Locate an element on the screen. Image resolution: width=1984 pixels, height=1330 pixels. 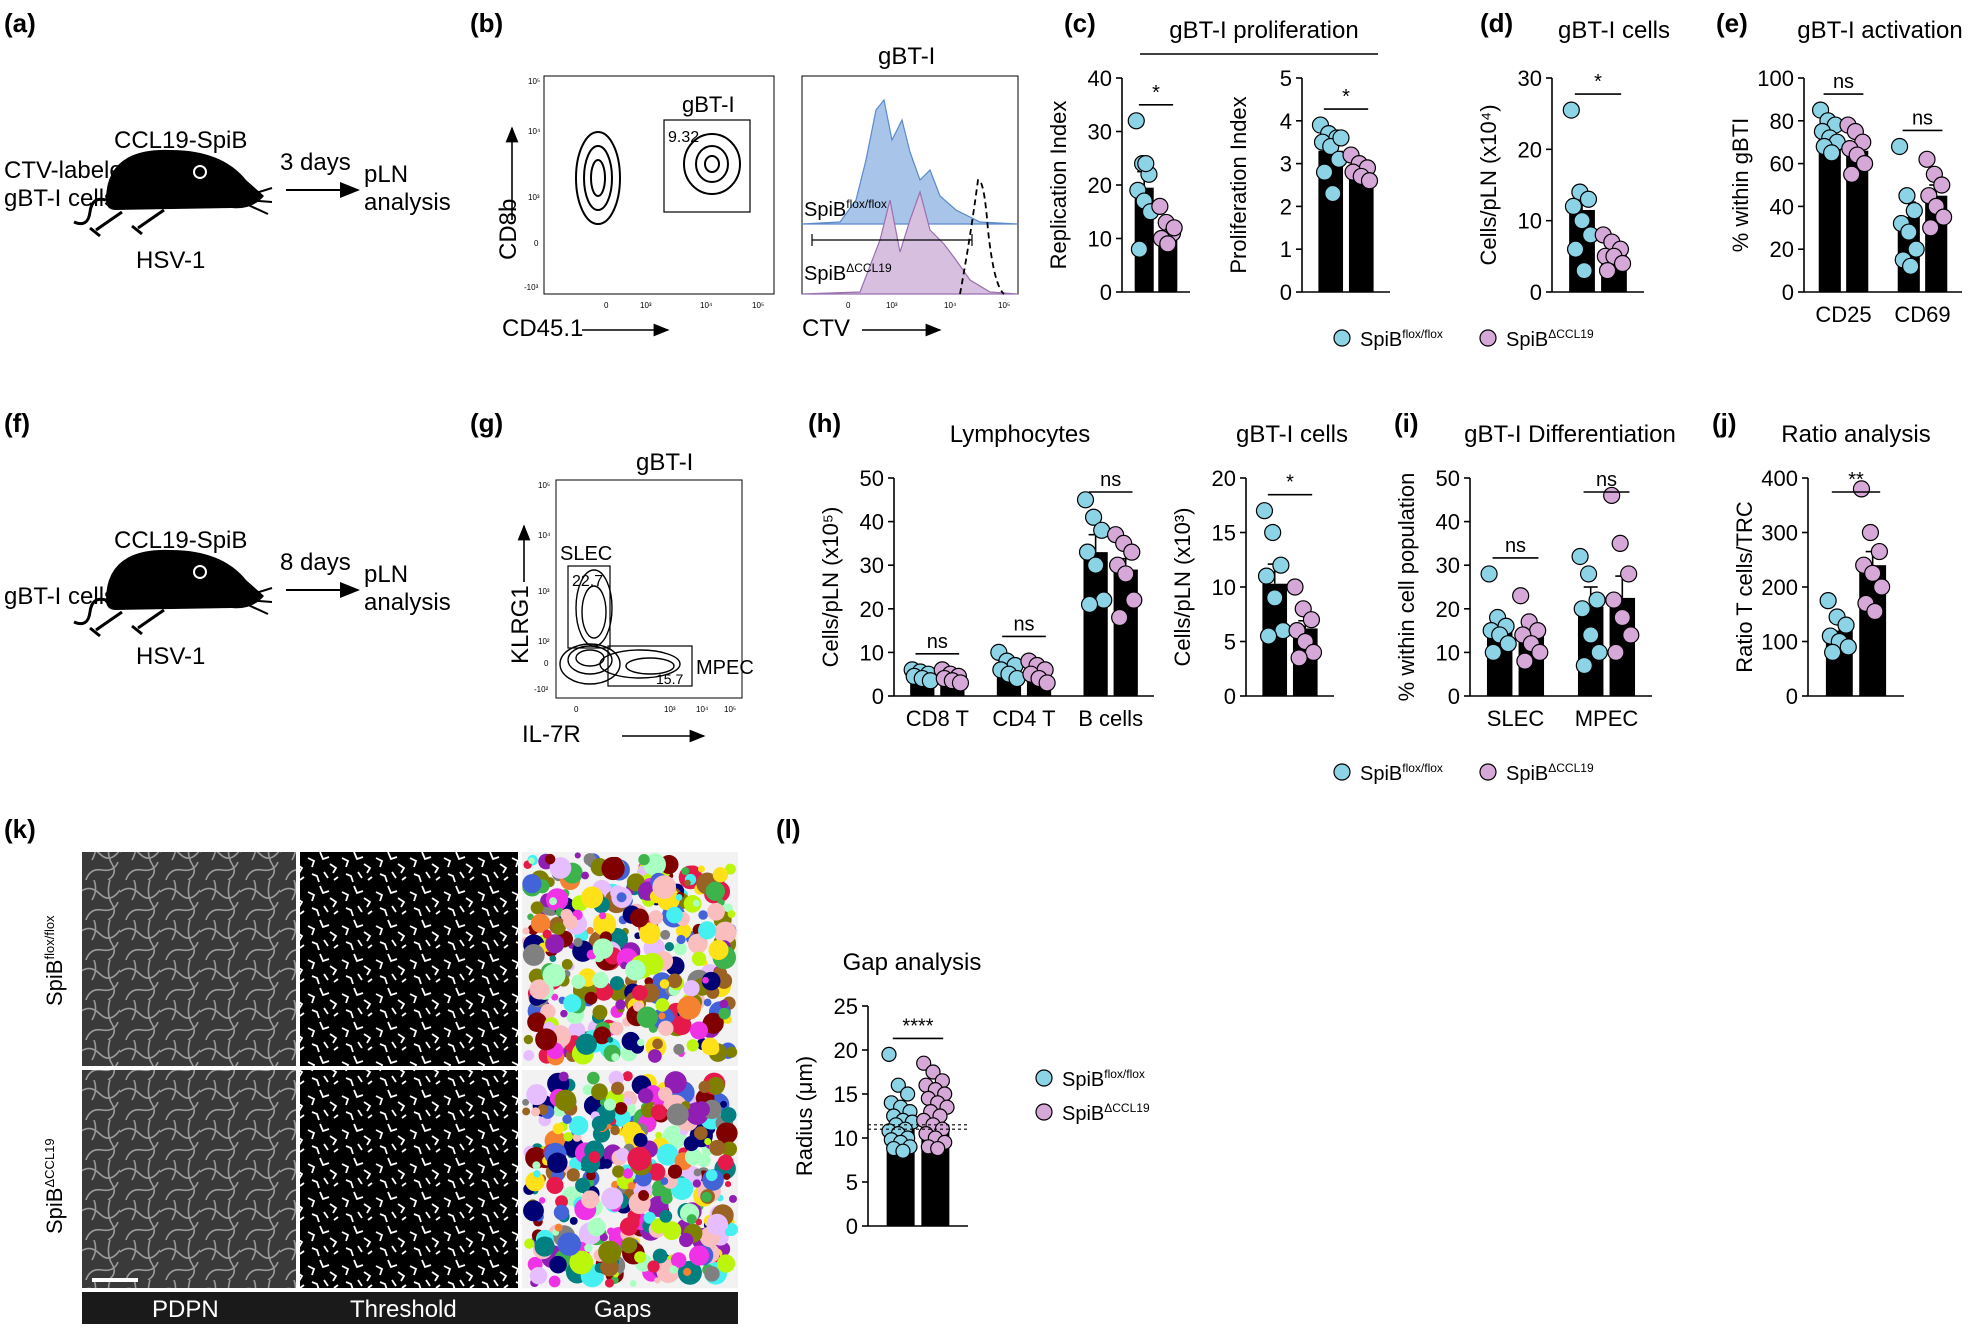
flow-g-ytick: 10² is located at coordinates (544, 641).